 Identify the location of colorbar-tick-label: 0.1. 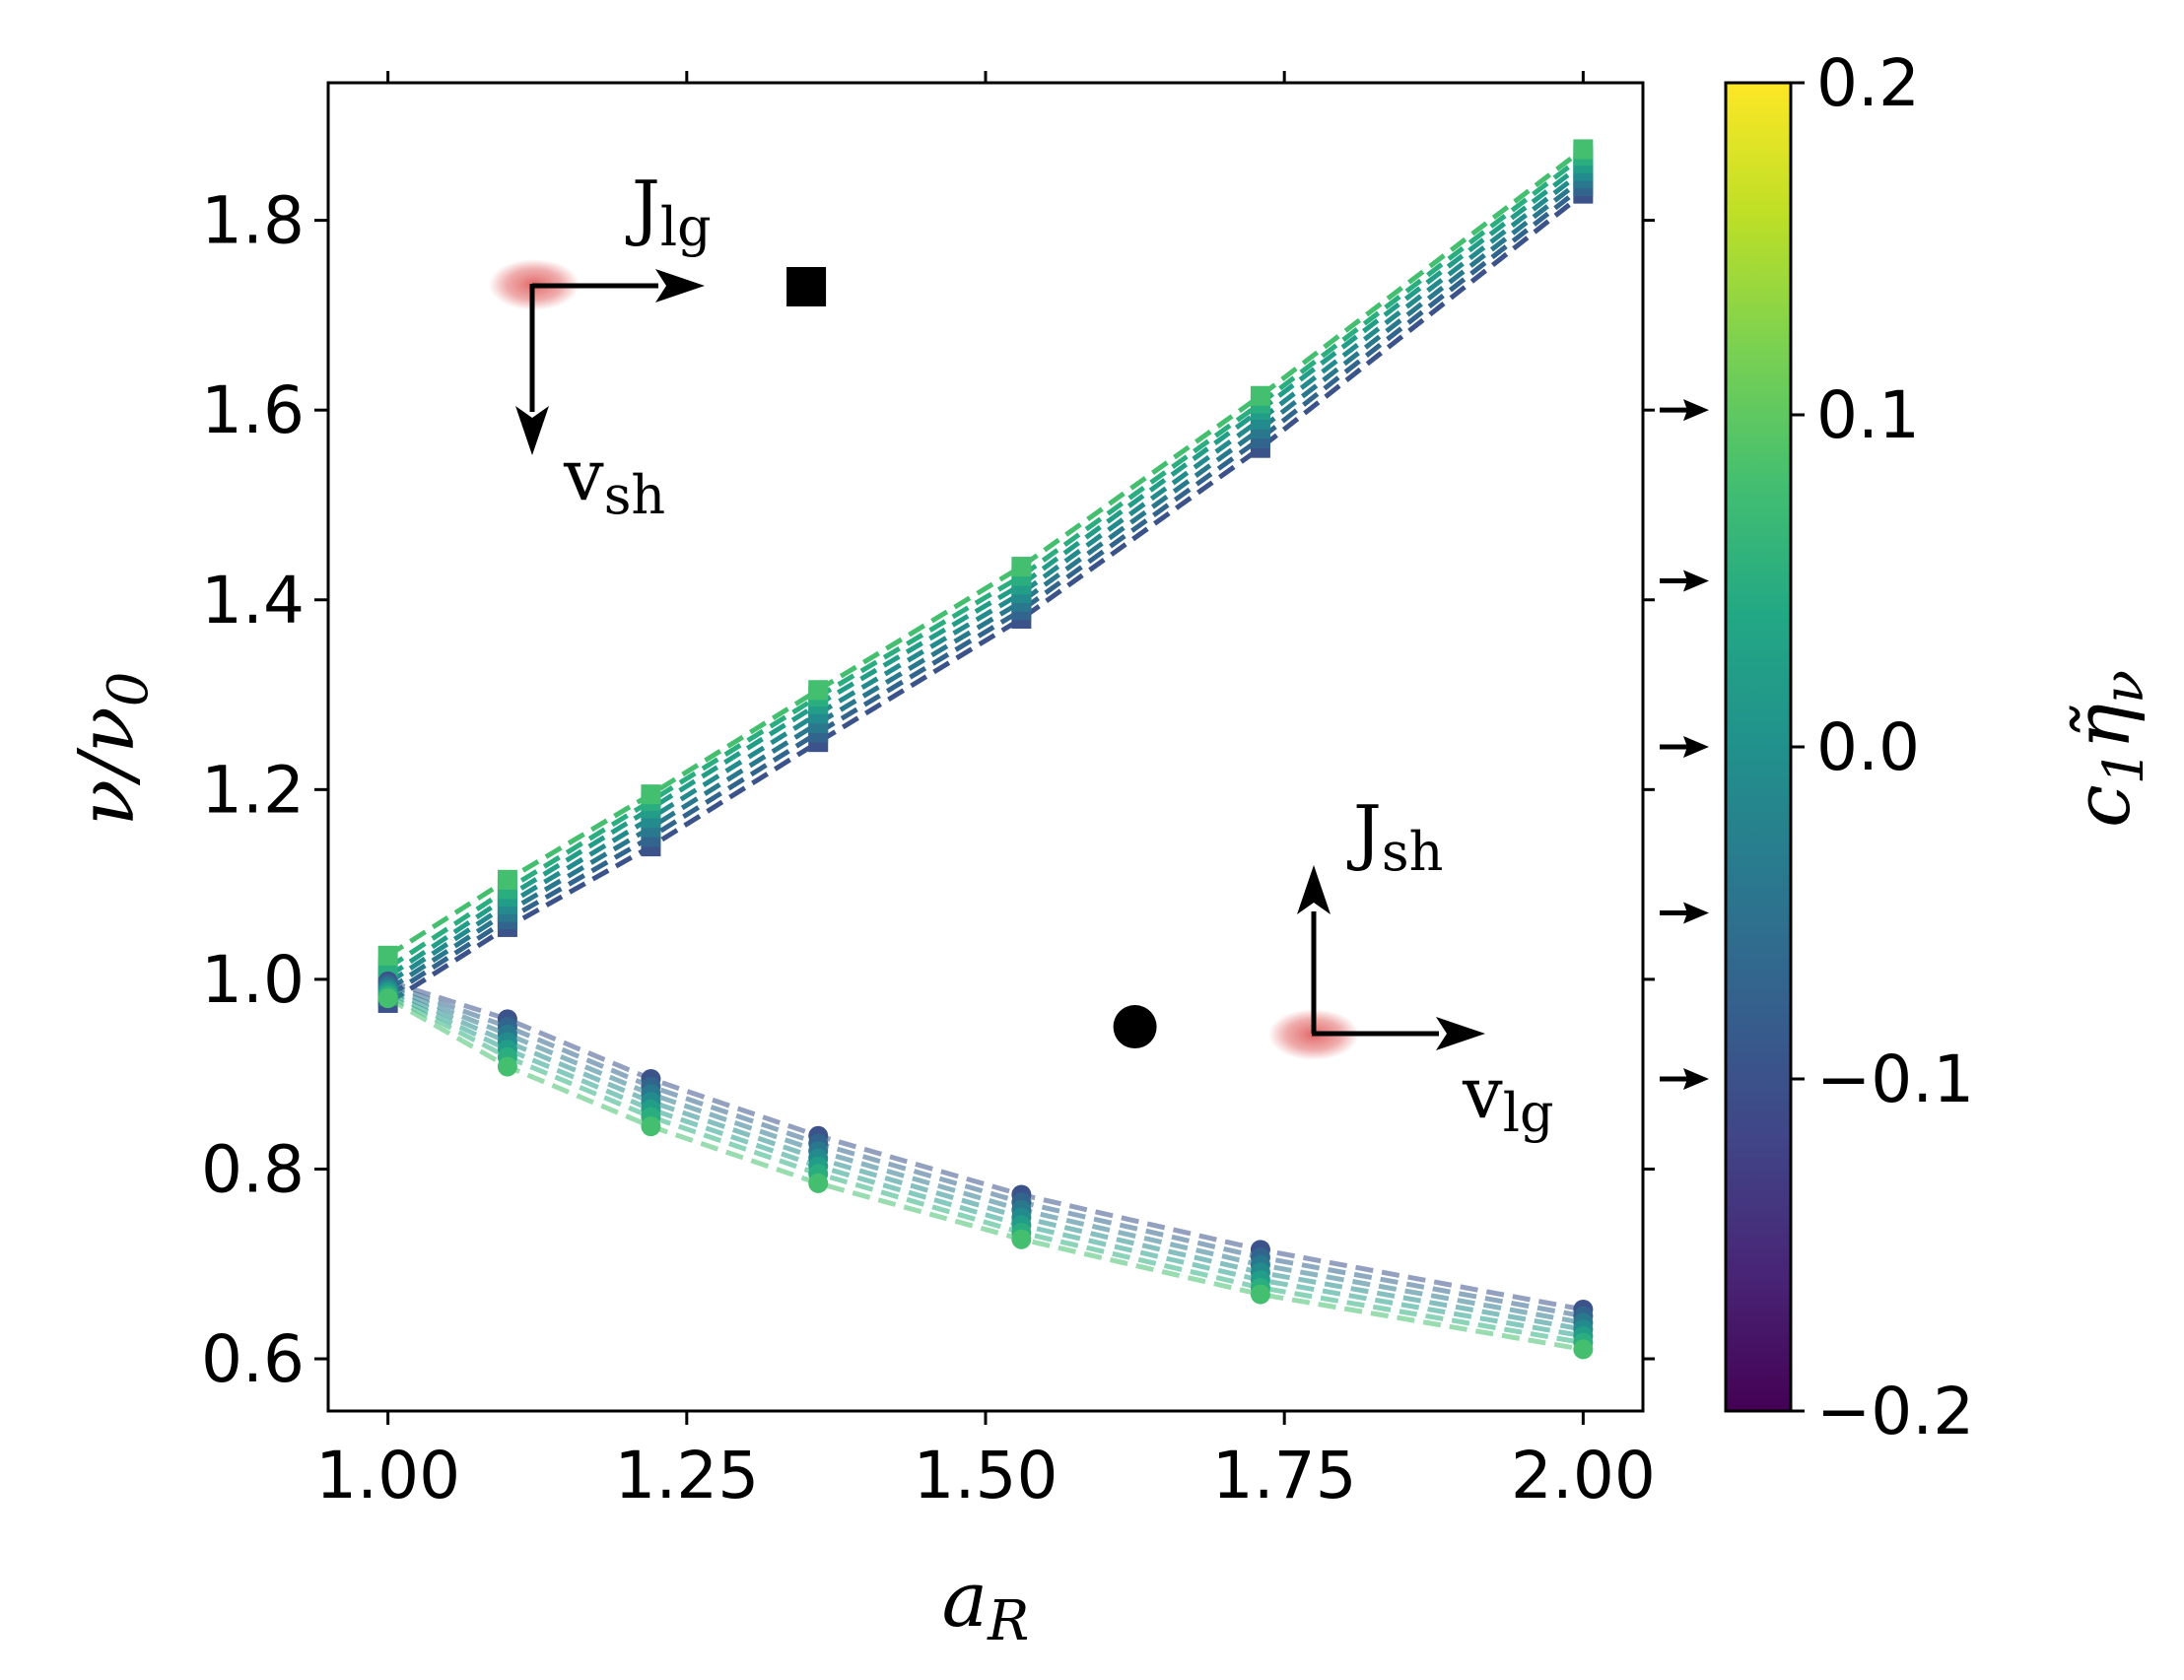
(1868, 415).